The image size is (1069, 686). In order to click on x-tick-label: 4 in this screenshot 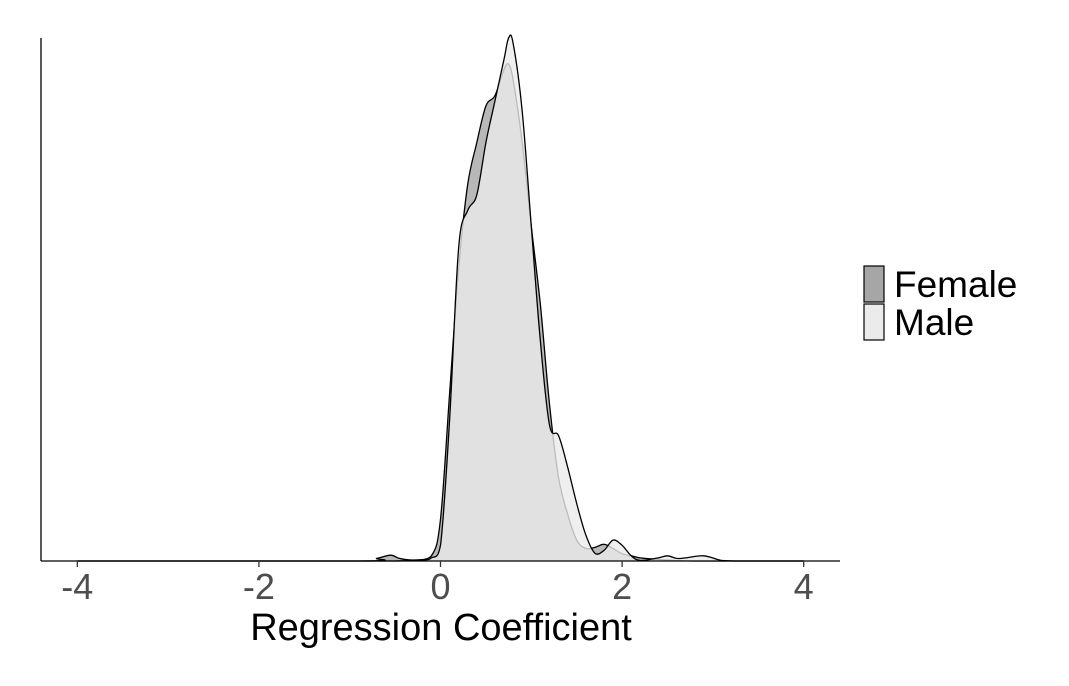, I will do `click(804, 586)`.